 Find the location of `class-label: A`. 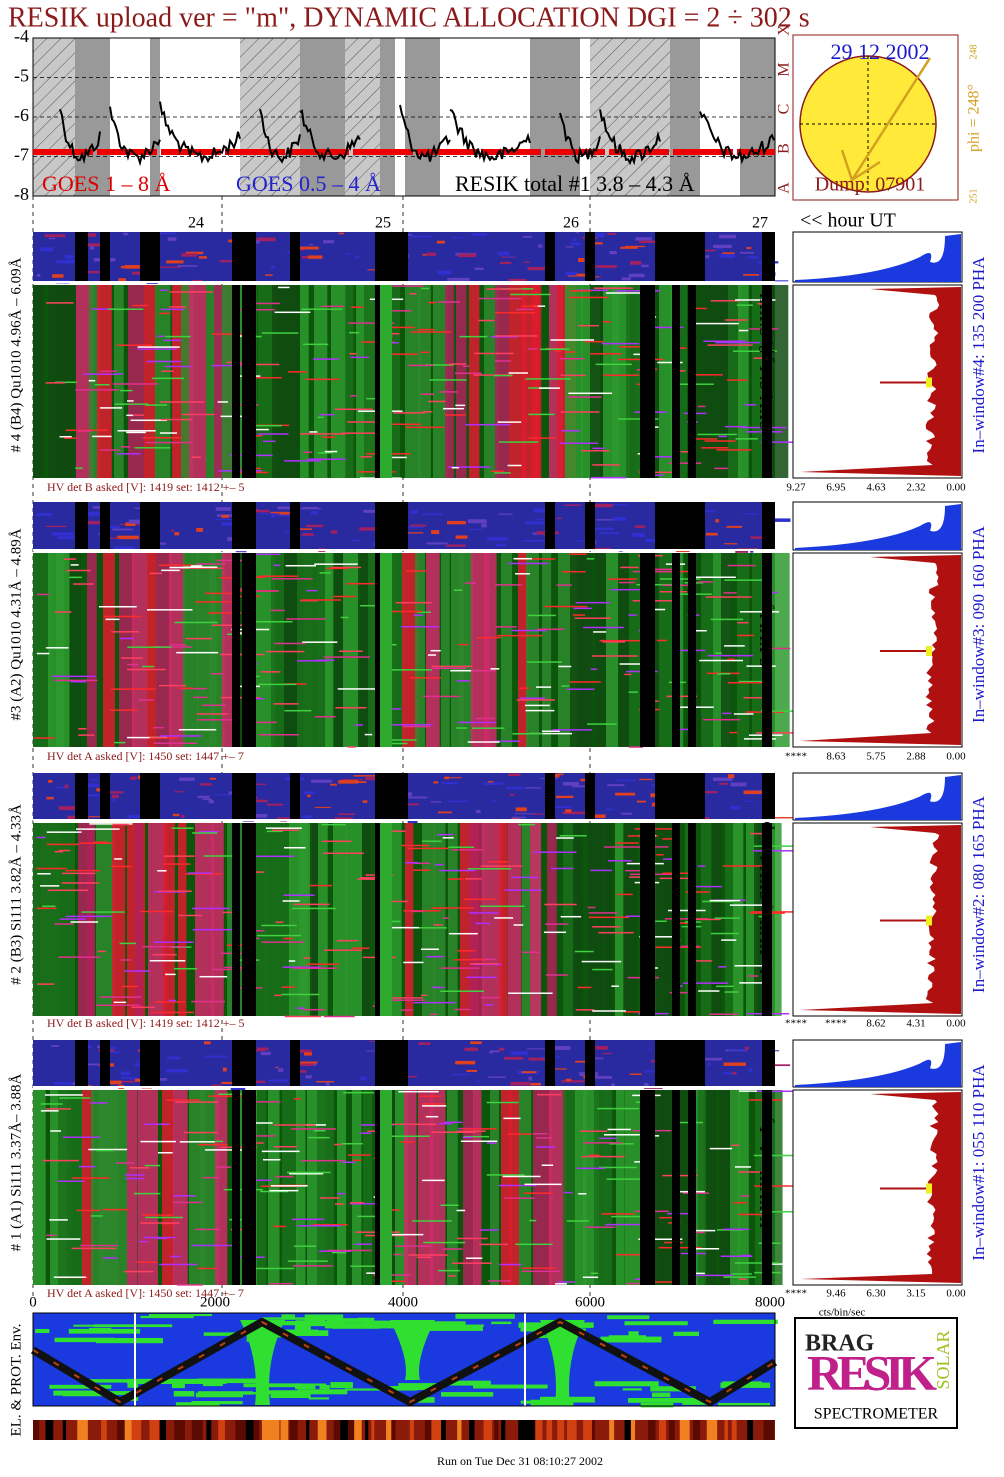

class-label: A is located at coordinates (784, 188).